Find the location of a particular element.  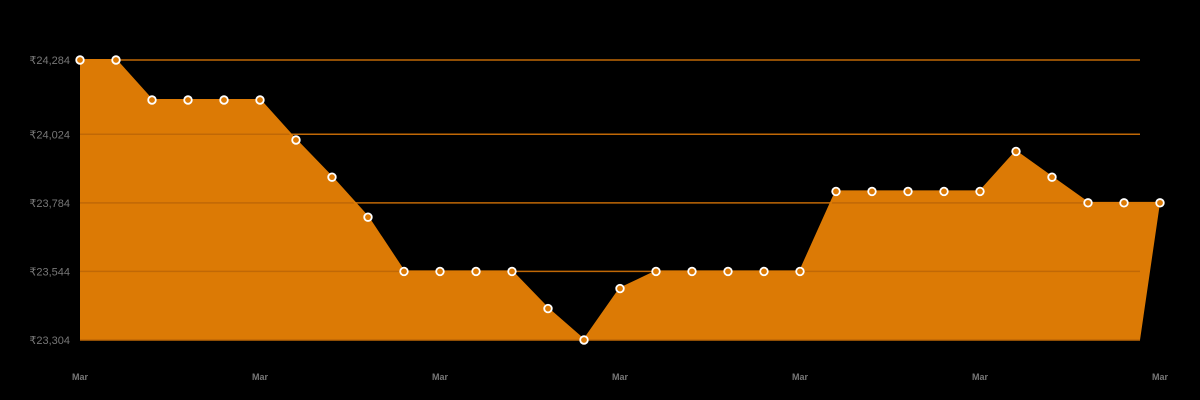

y-tick-label: ₹24,284 is located at coordinates (49, 61).